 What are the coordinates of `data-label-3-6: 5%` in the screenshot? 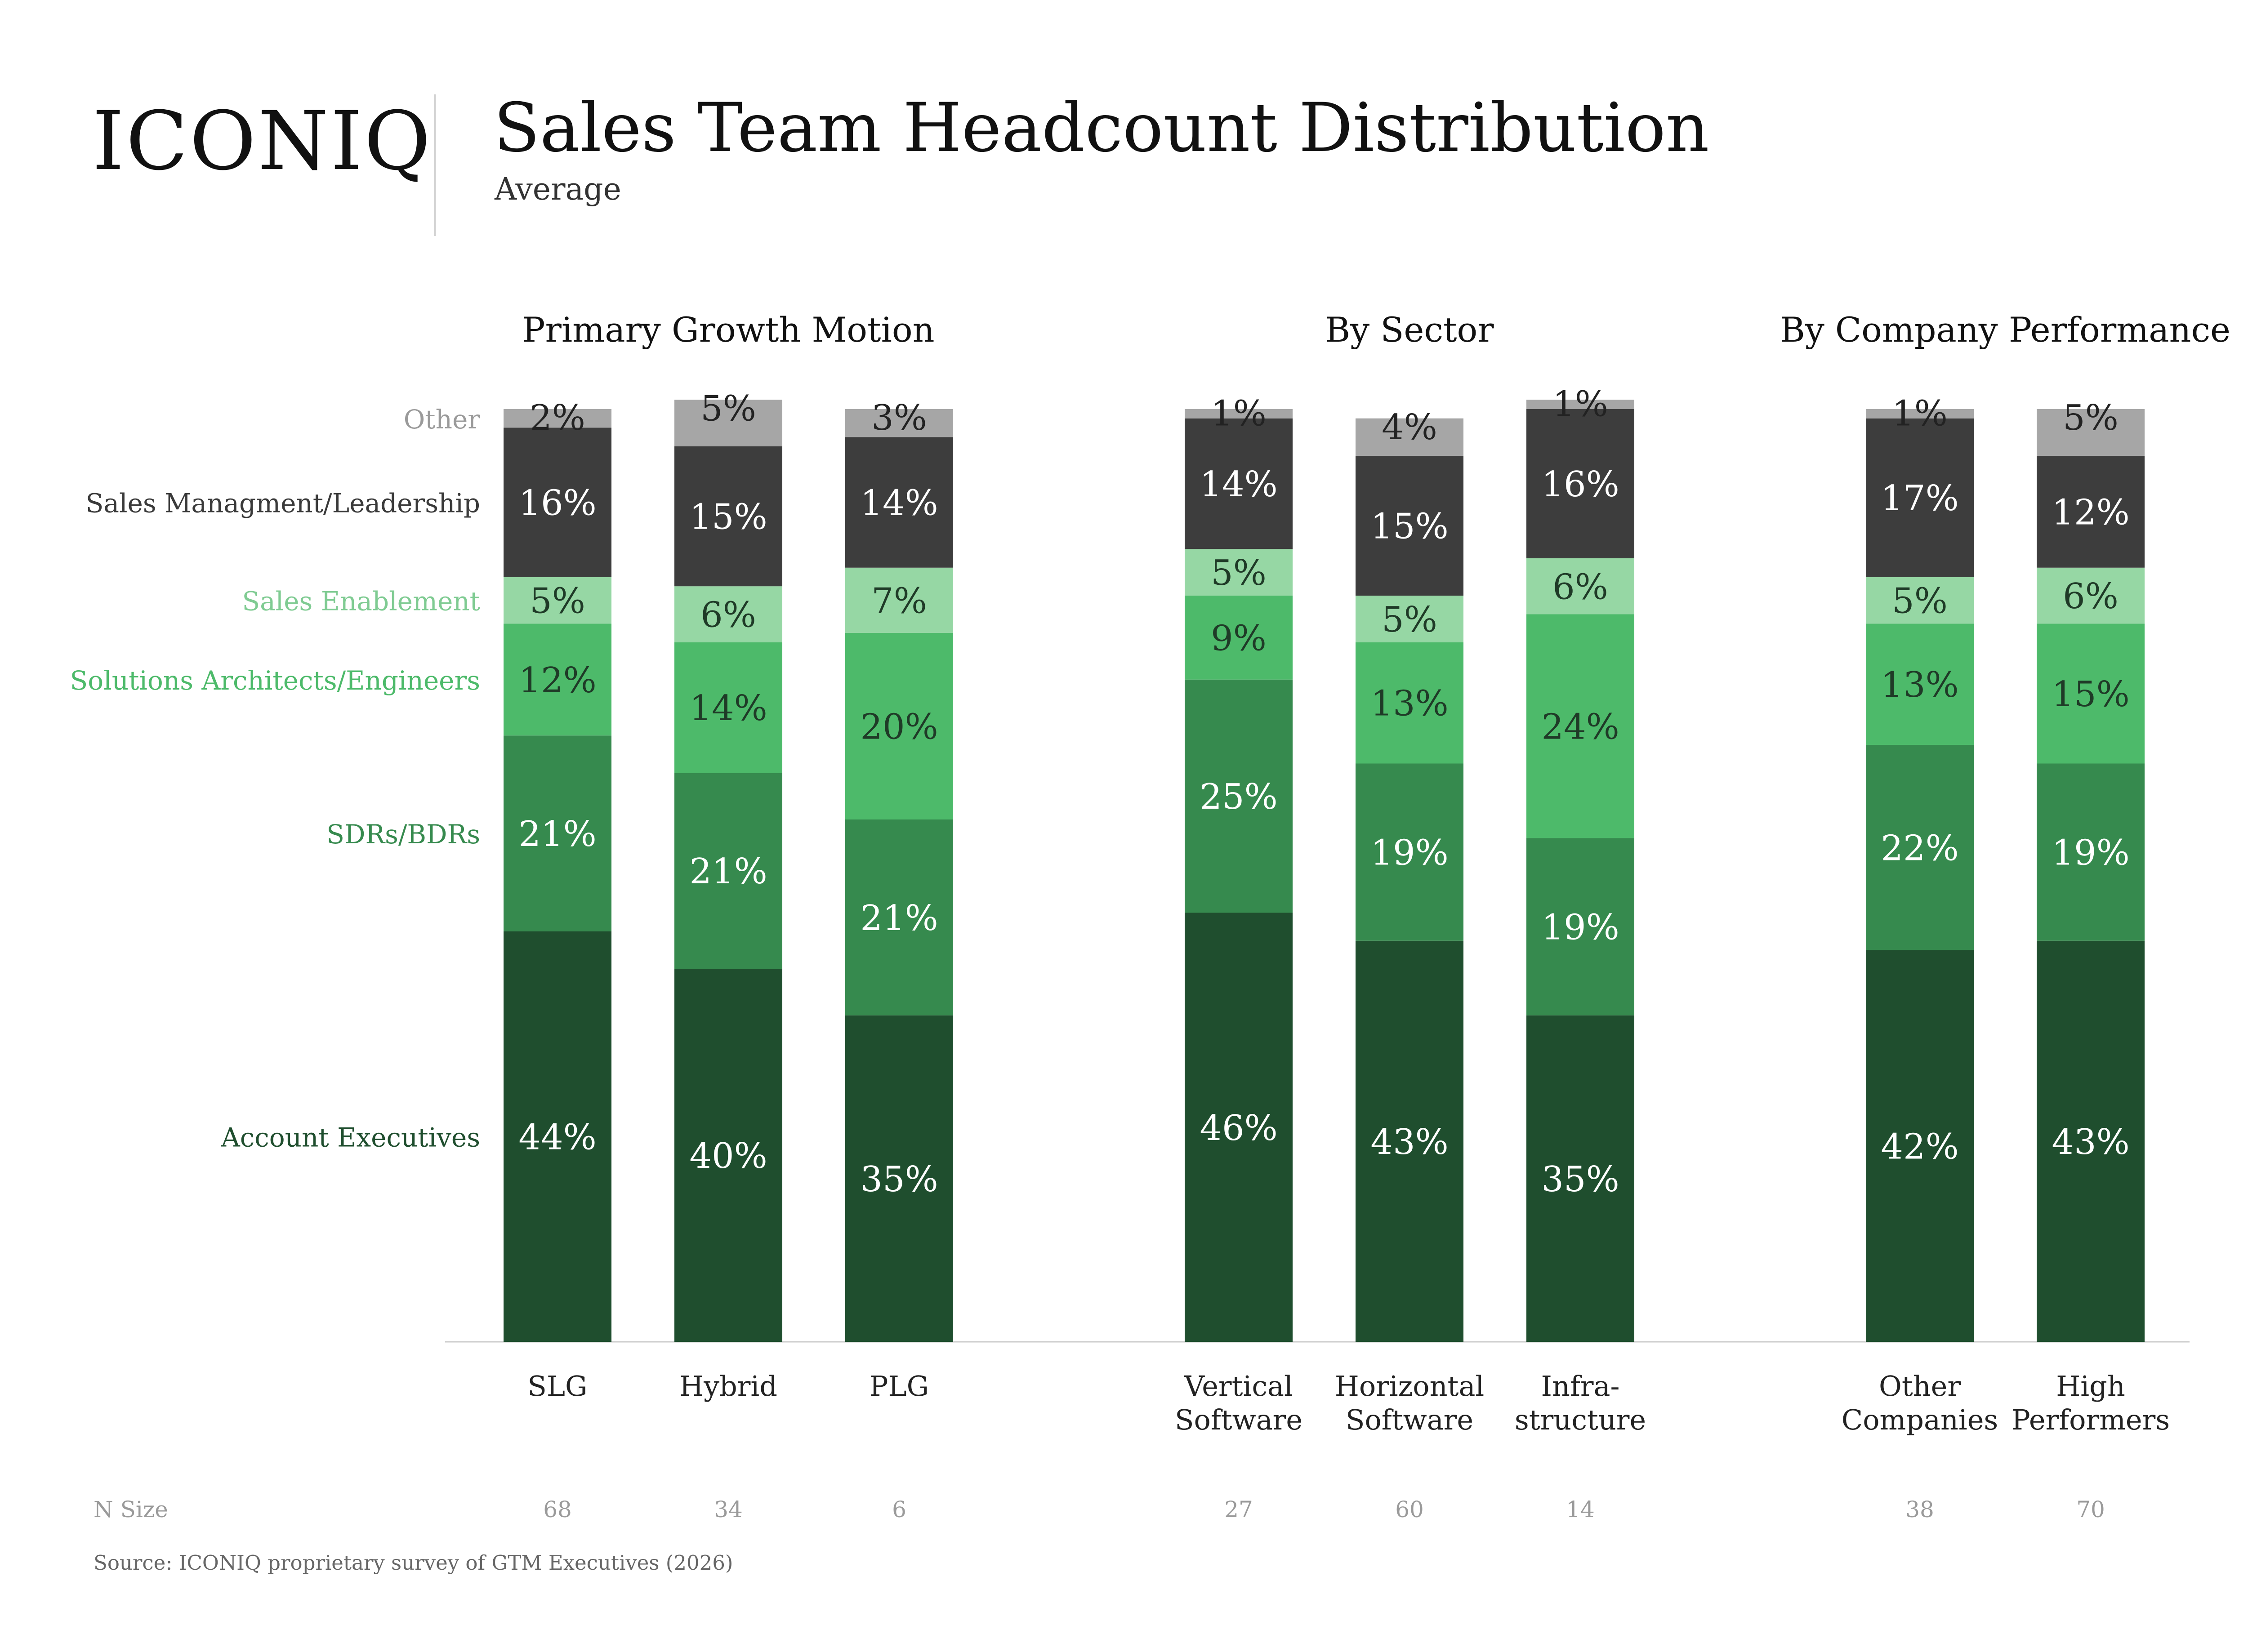 It's located at (1920, 601).